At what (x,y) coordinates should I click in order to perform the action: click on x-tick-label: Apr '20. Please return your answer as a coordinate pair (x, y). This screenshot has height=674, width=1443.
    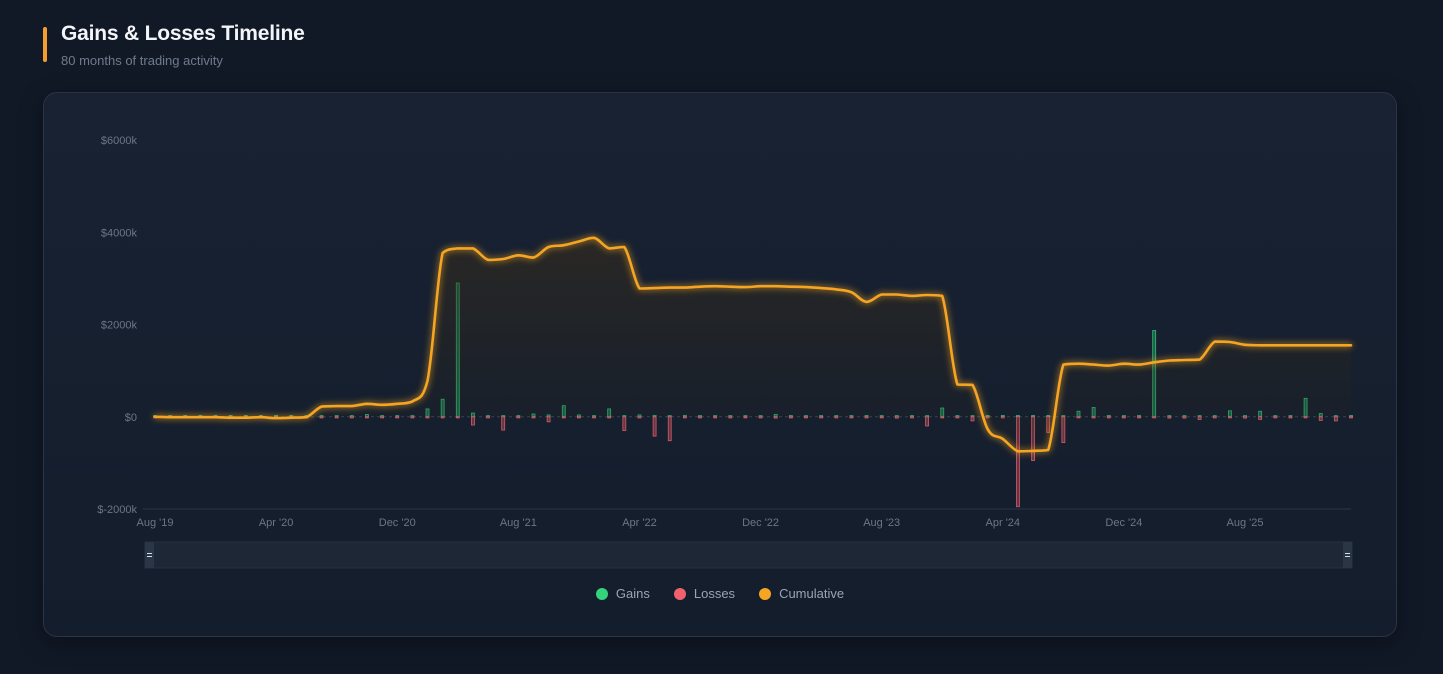
    Looking at the image, I should click on (276, 523).